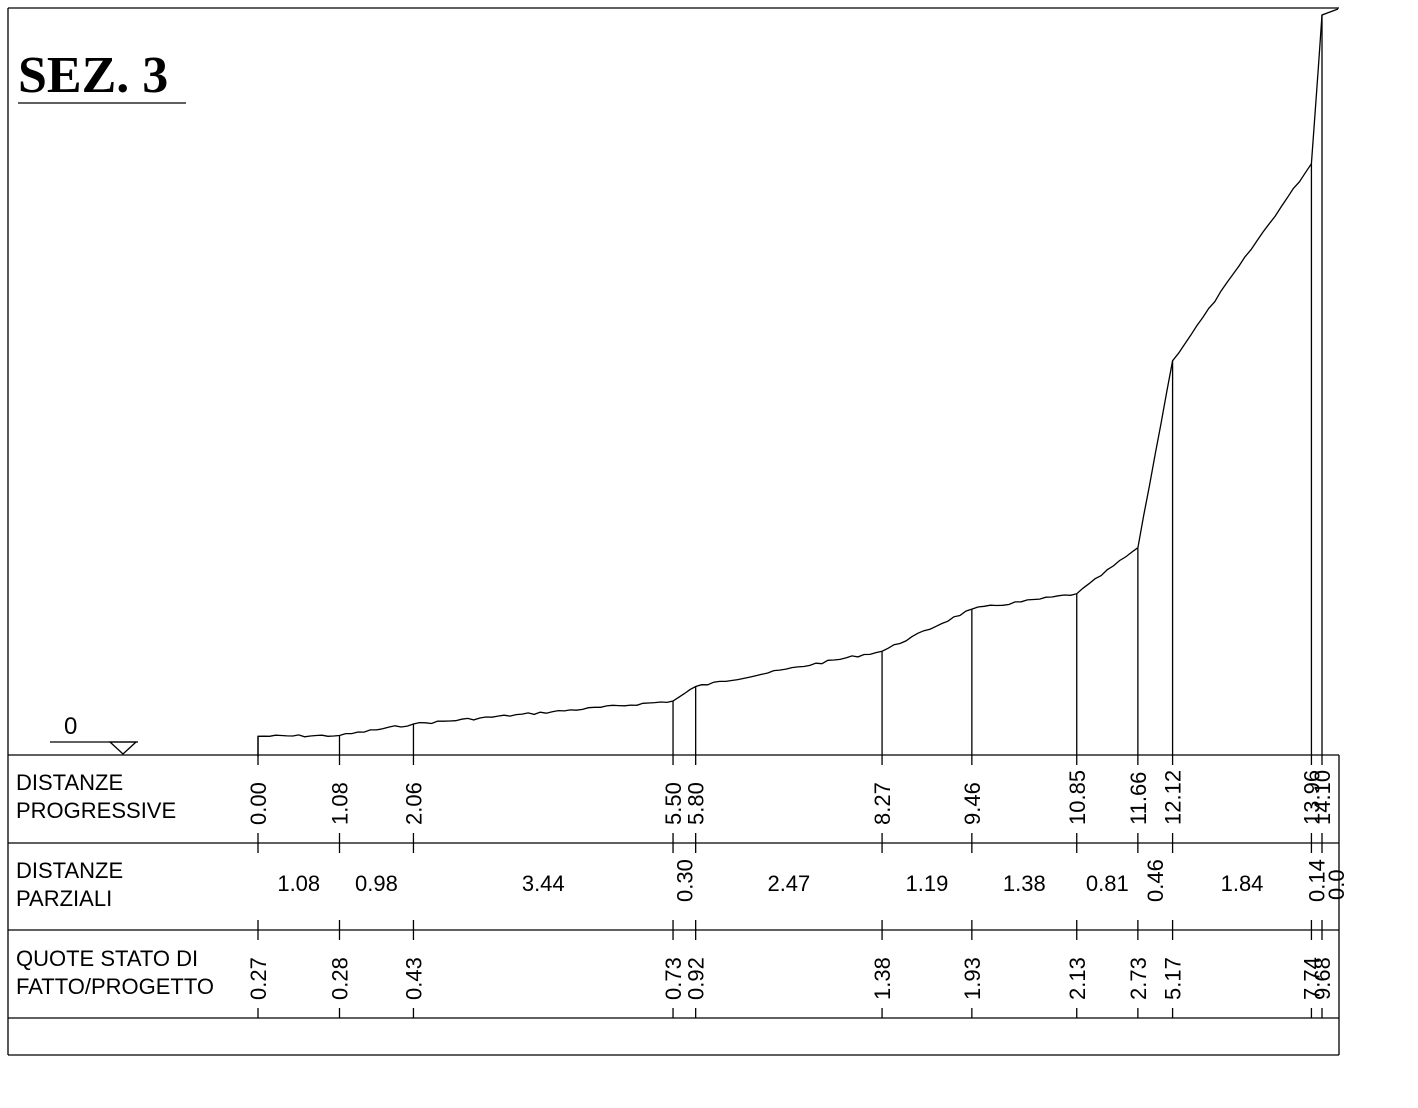 This screenshot has height=1108, width=1418. What do you see at coordinates (1311, 978) in the screenshot?
I see `elevation-label: 7.74` at bounding box center [1311, 978].